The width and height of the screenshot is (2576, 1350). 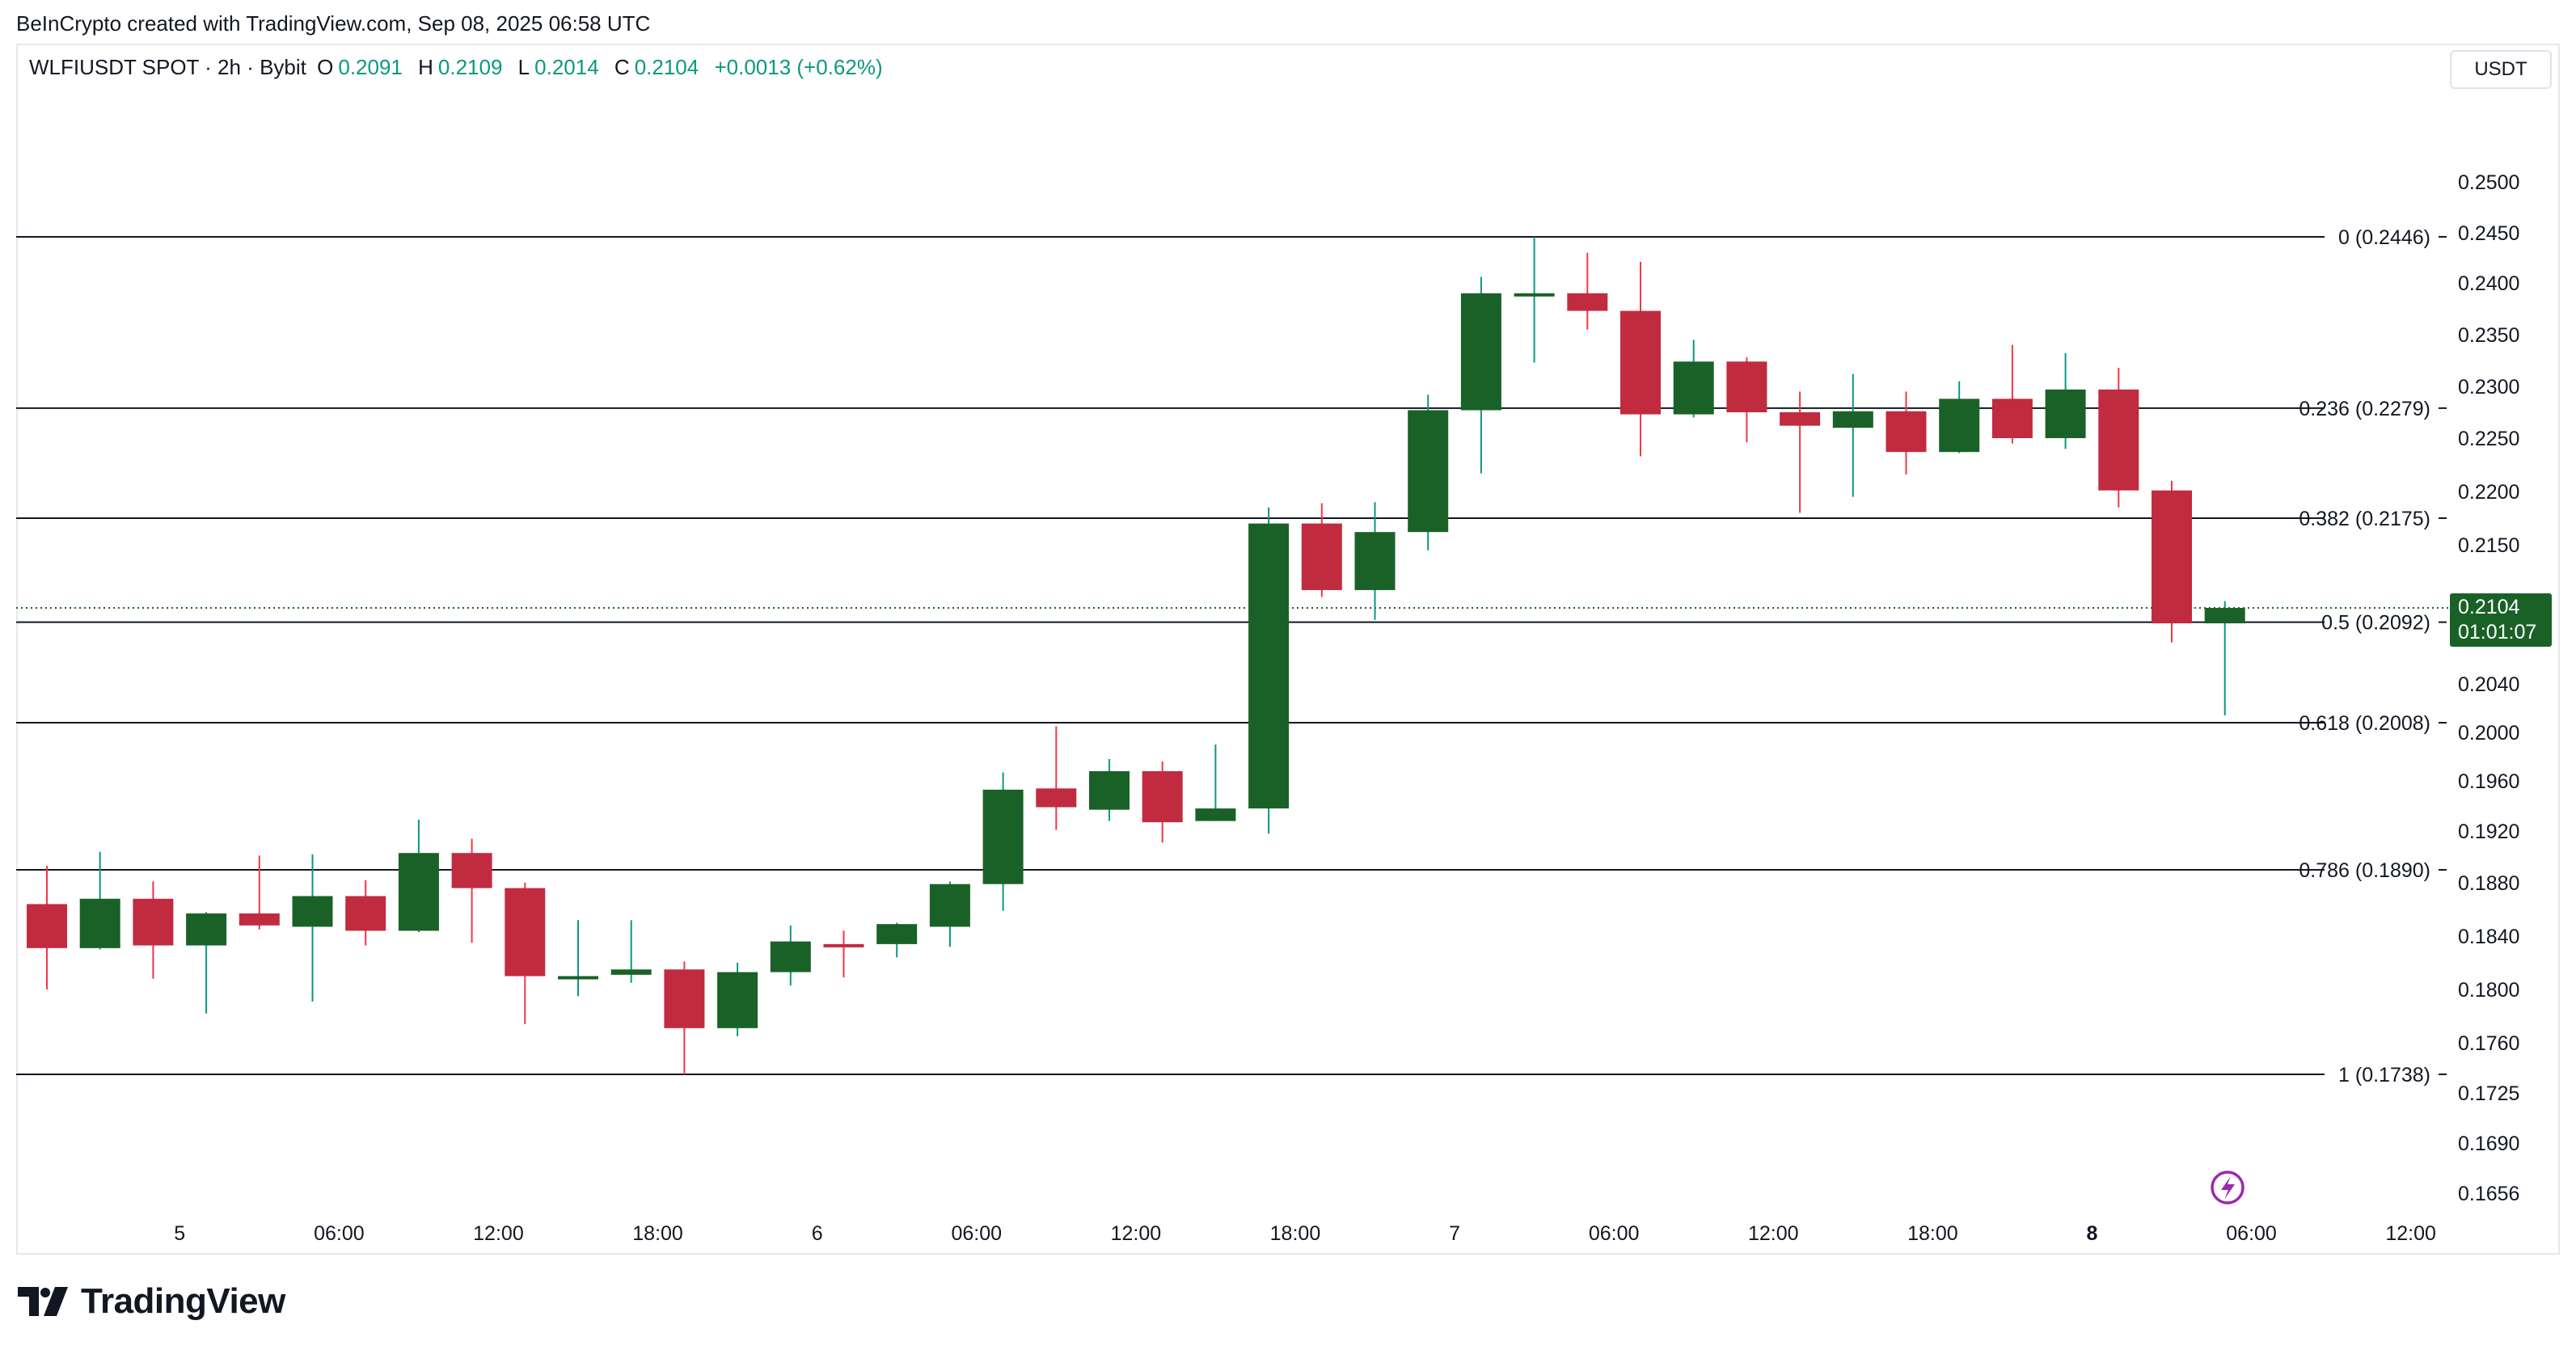 What do you see at coordinates (470, 67) in the screenshot?
I see `high-value: 0.2109` at bounding box center [470, 67].